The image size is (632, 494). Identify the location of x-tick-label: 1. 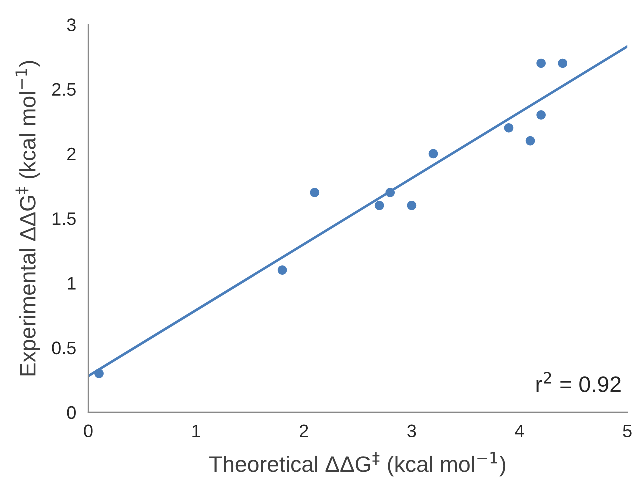
(196, 431).